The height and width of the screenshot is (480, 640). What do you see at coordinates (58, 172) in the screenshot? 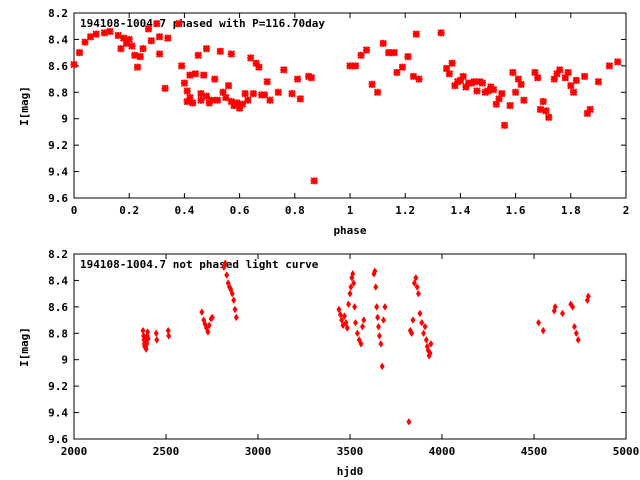
I see `y-tick-label: 9.4` at bounding box center [58, 172].